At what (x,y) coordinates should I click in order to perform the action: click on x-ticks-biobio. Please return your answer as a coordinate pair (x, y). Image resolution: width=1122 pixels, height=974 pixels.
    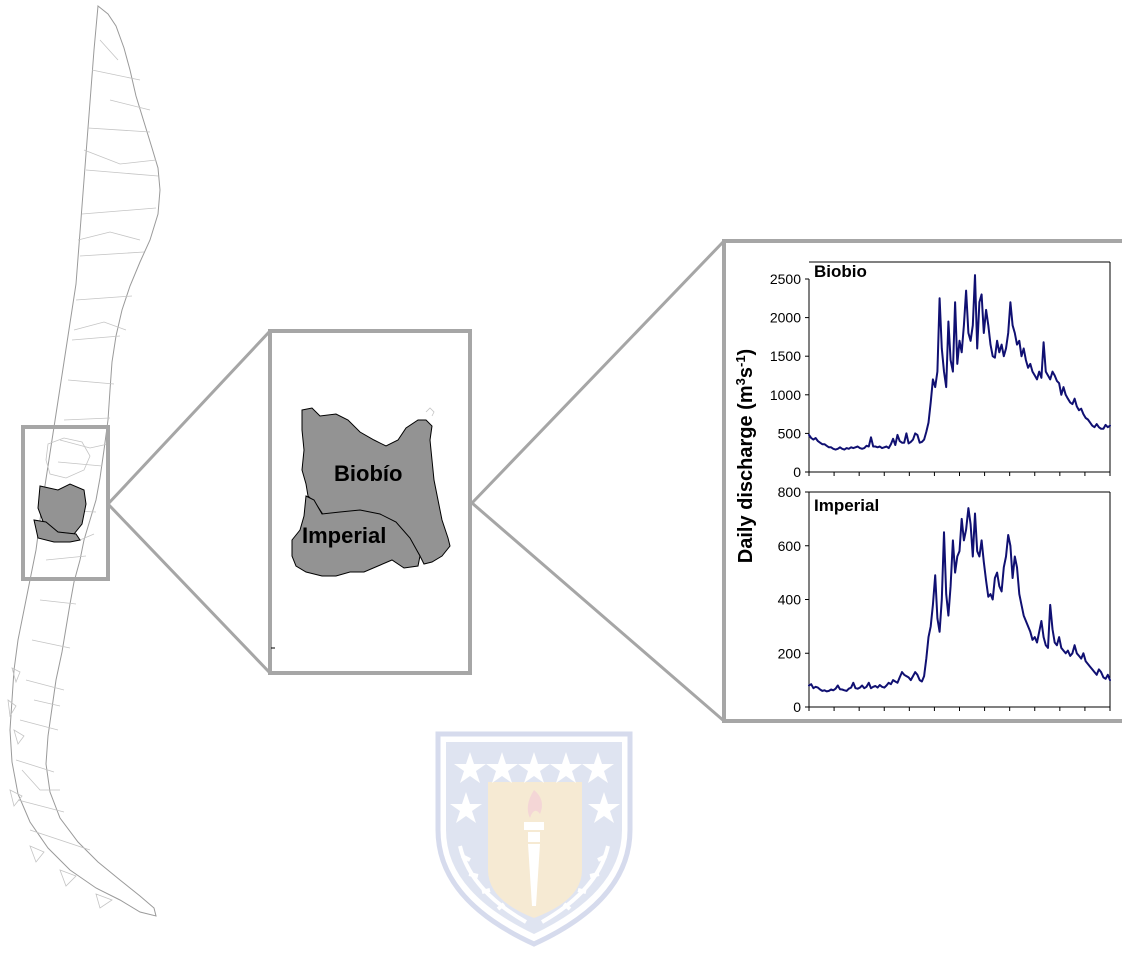
    Looking at the image, I should click on (959, 474).